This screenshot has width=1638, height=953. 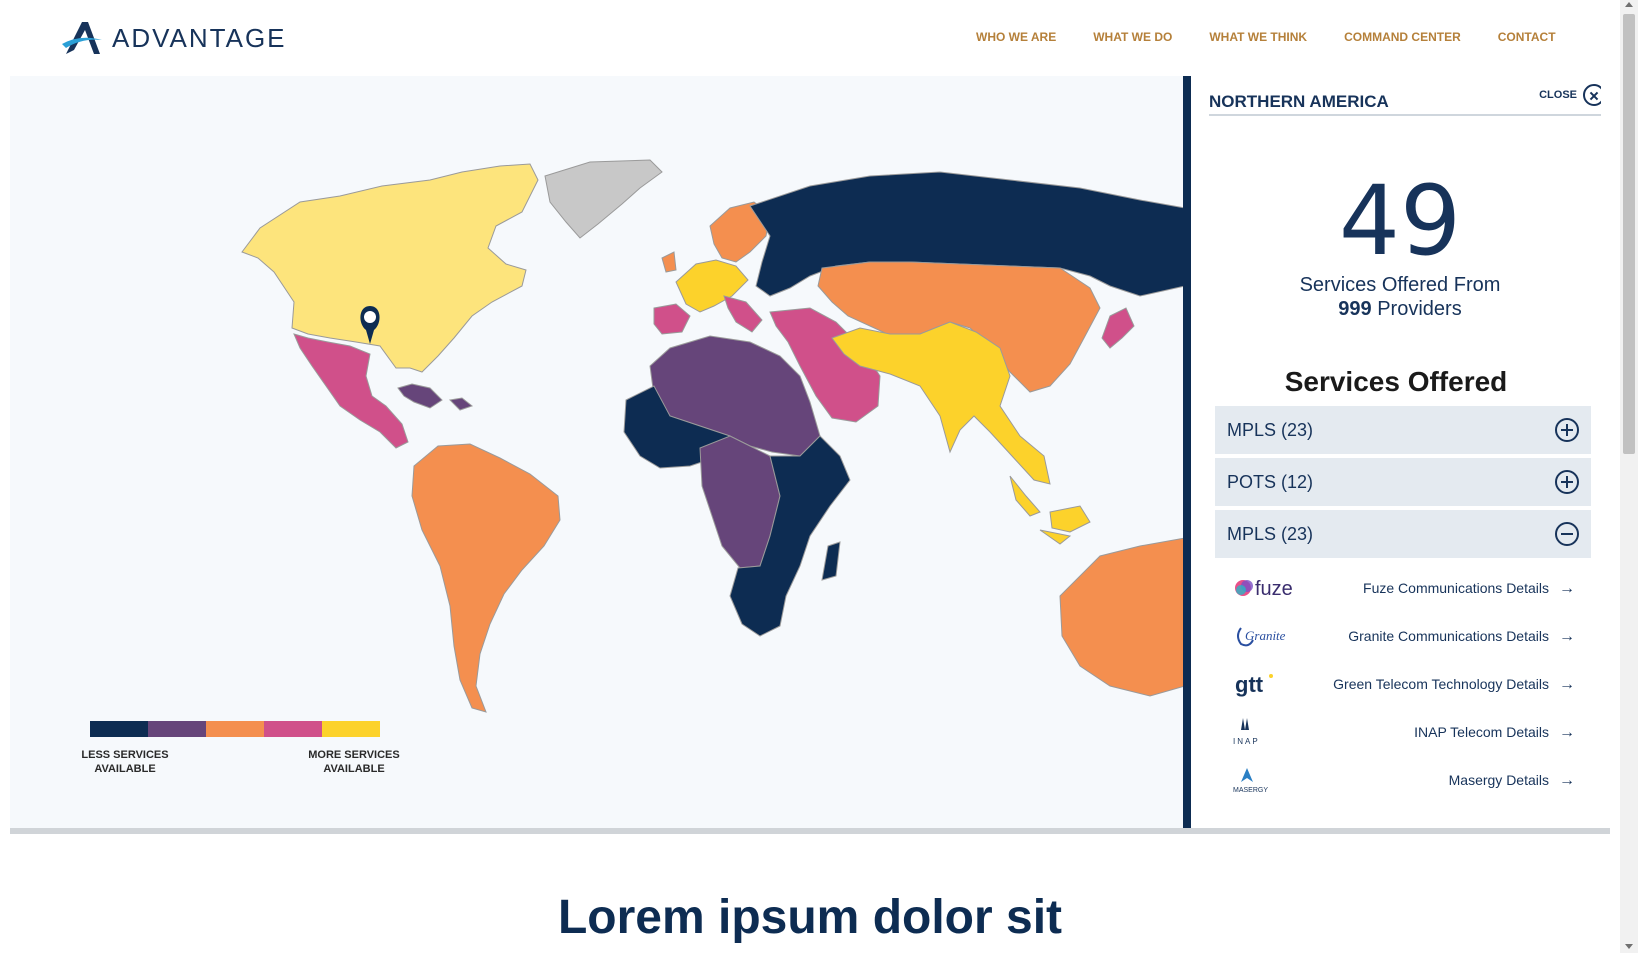 I want to click on section-heading: Lorem ipsum dolor sit, so click(x=810, y=917).